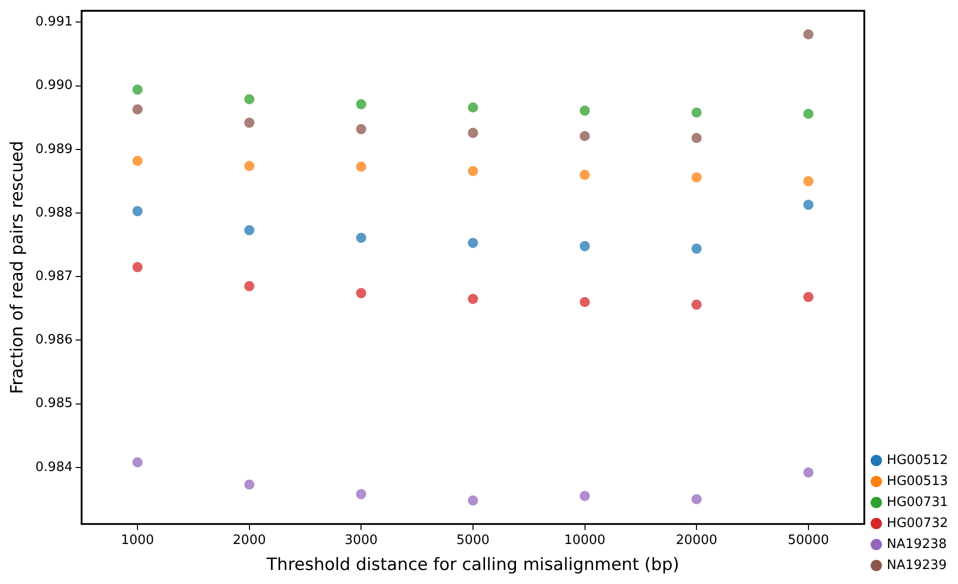 The height and width of the screenshot is (584, 958). I want to click on x-tick-label: 2000, so click(249, 540).